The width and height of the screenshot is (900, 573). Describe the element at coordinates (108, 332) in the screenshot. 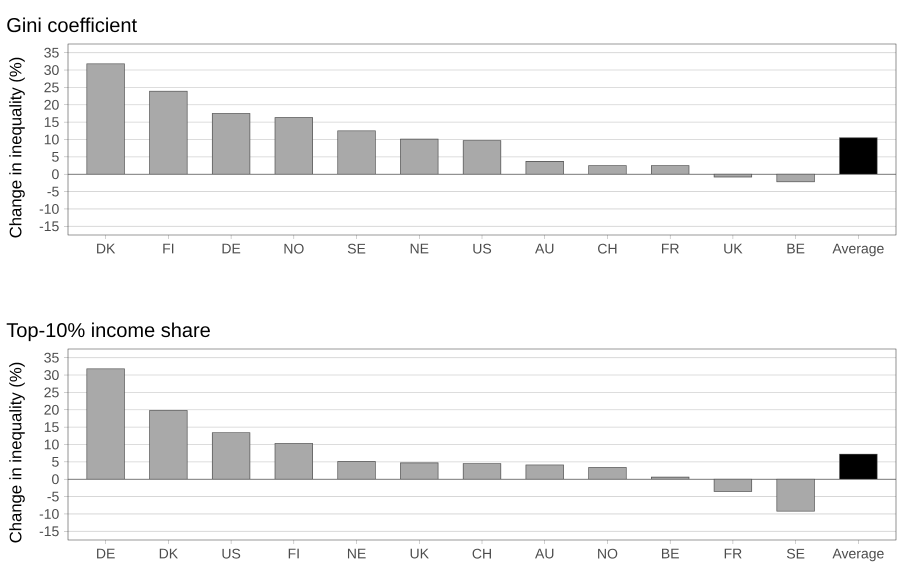

I see `chart-title: Top-10% income share` at that location.